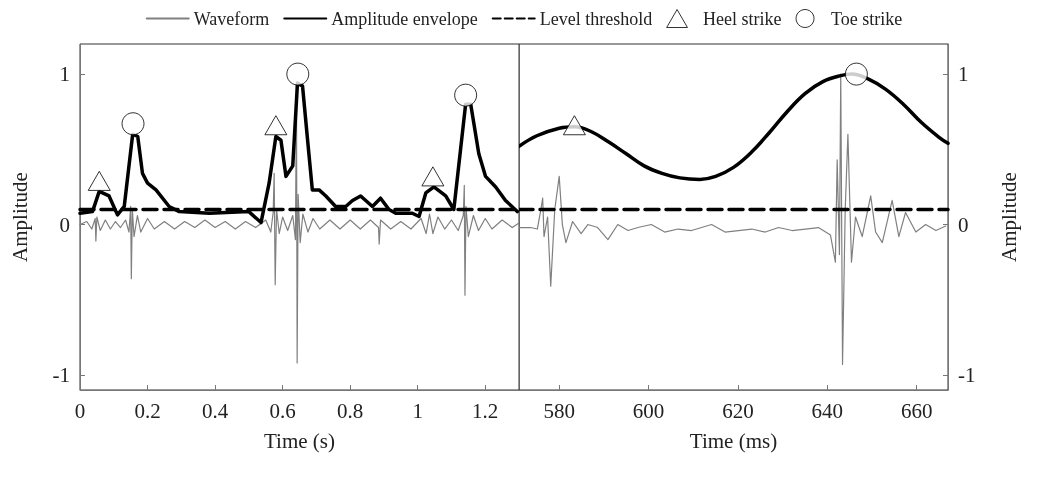 The width and height of the screenshot is (1048, 477). Describe the element at coordinates (559, 410) in the screenshot. I see `x-tick-label: 580` at that location.